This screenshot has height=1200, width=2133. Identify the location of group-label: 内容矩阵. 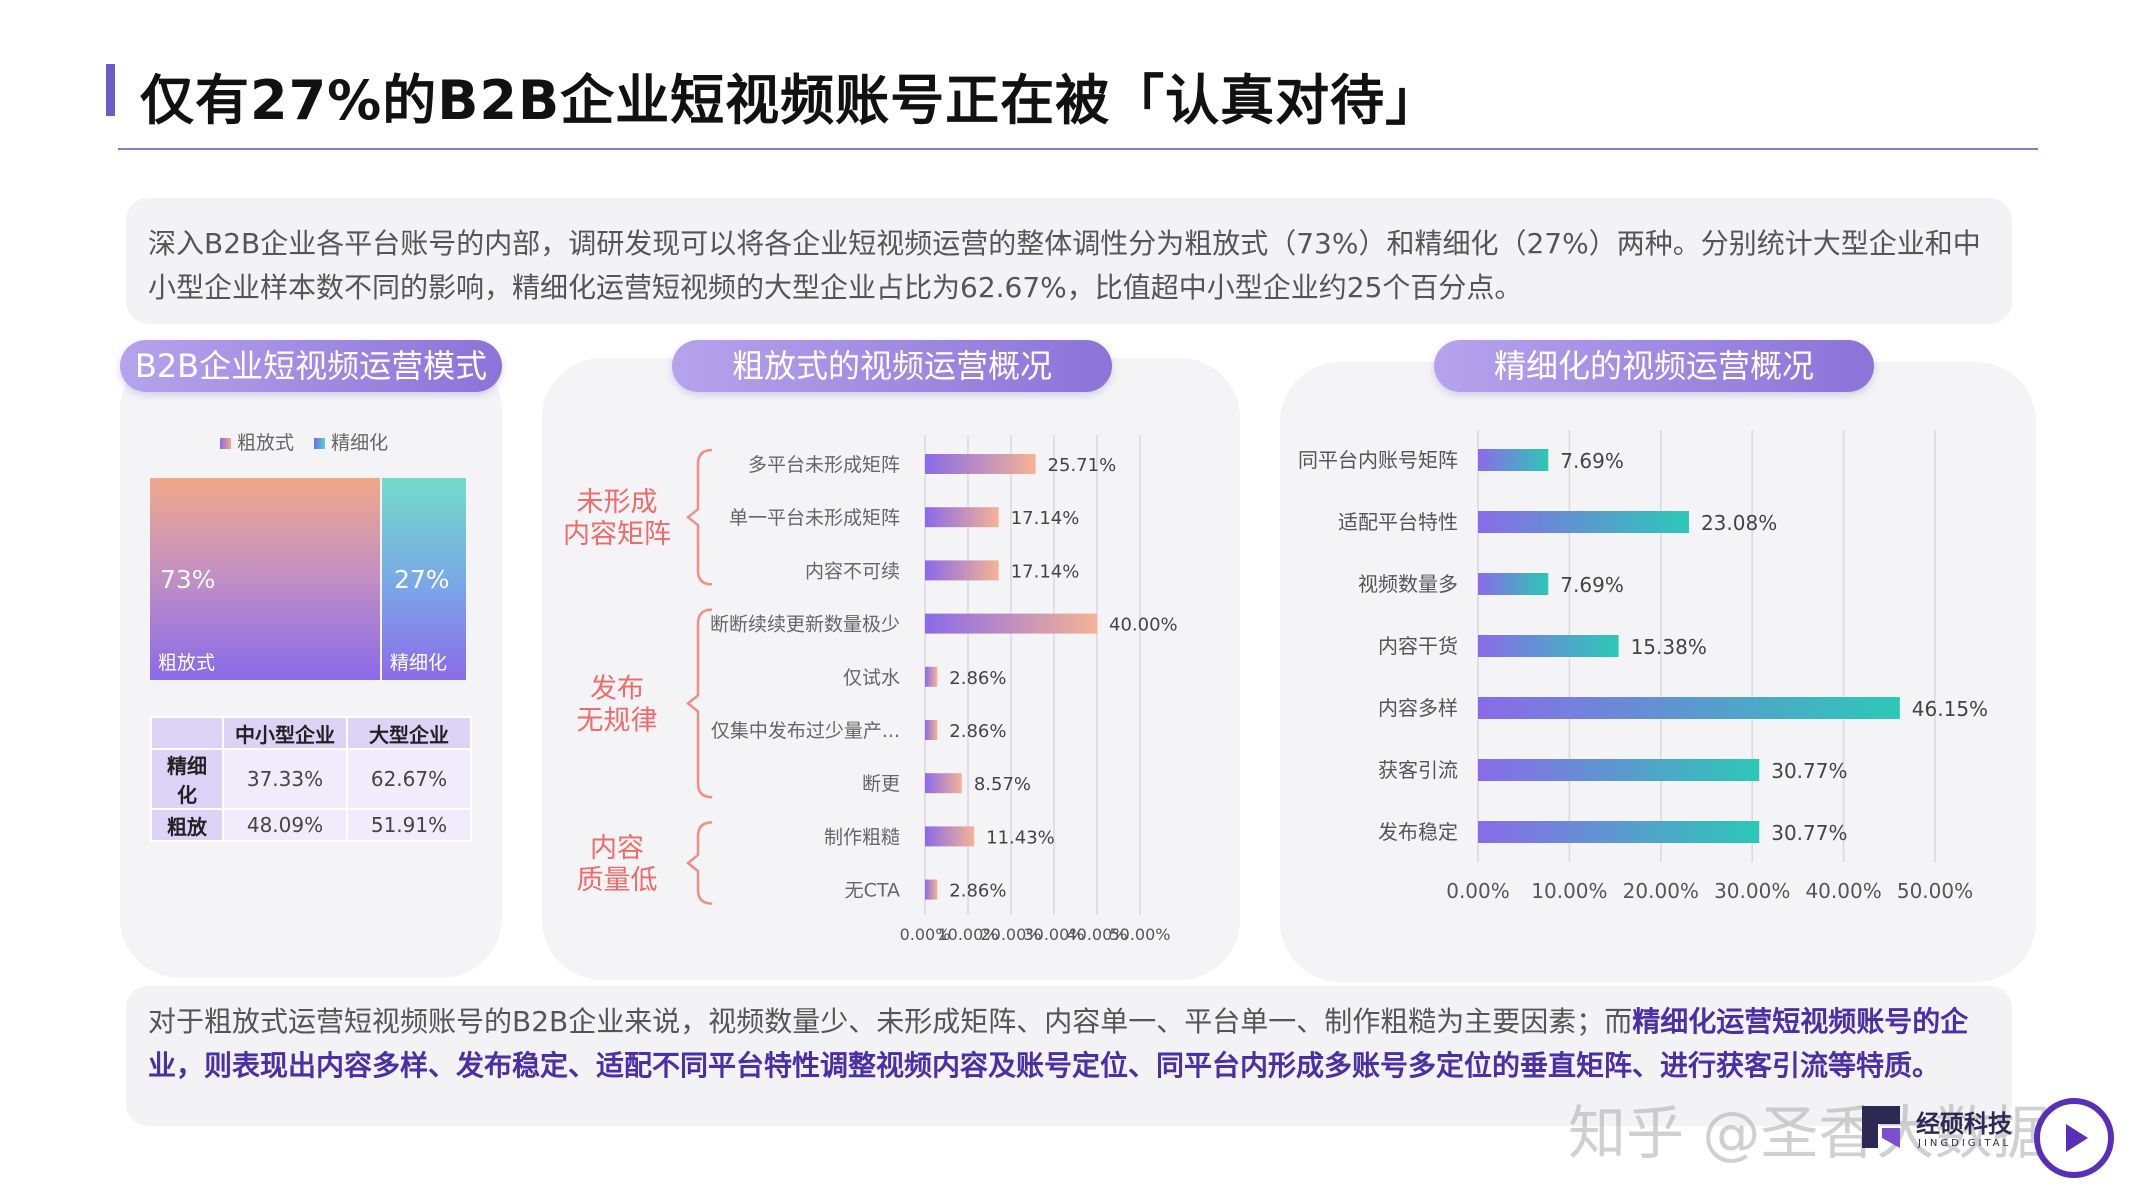
(617, 534).